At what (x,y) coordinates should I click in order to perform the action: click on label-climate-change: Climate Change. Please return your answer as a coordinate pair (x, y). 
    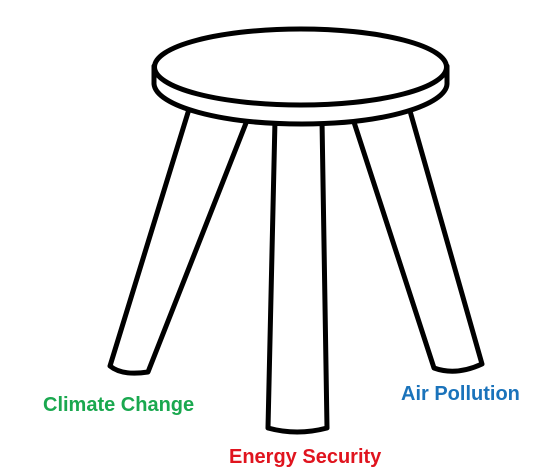
    Looking at the image, I should click on (119, 405).